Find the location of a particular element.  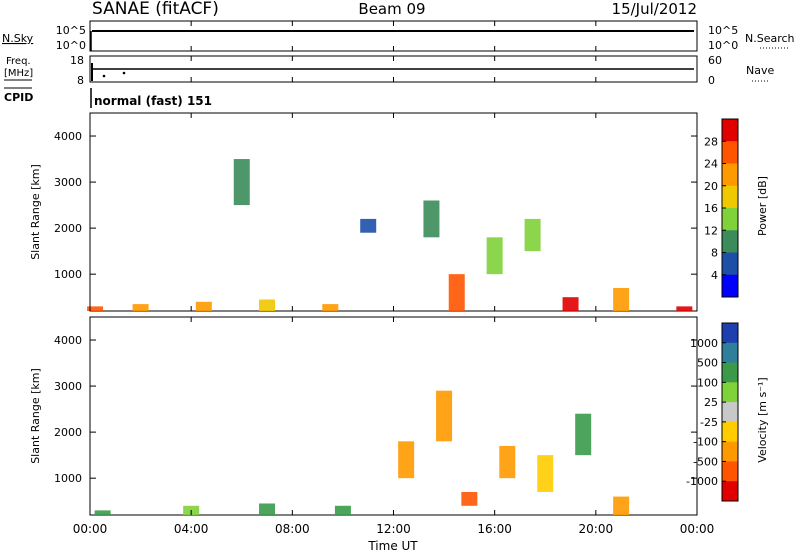

time-axis-label: Time UT is located at coordinates (392, 546).